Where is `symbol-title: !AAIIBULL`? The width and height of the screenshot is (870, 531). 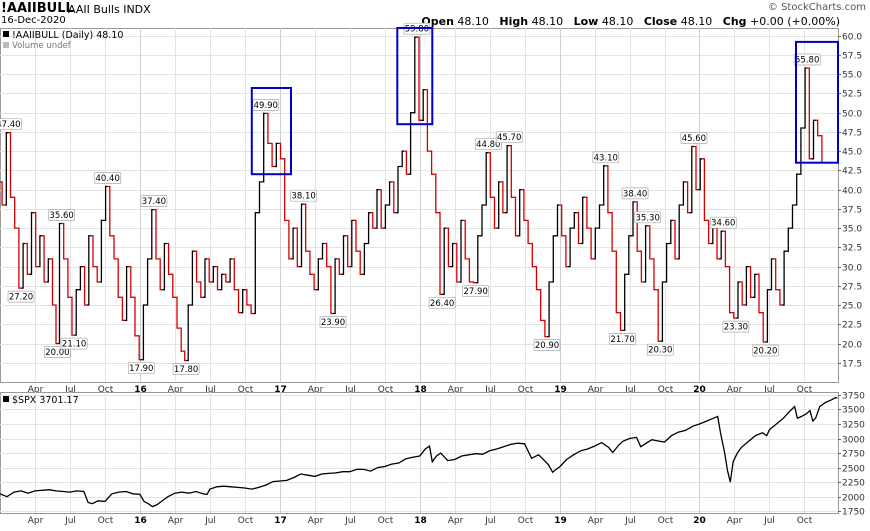
symbol-title: !AAIIBULL is located at coordinates (37, 8).